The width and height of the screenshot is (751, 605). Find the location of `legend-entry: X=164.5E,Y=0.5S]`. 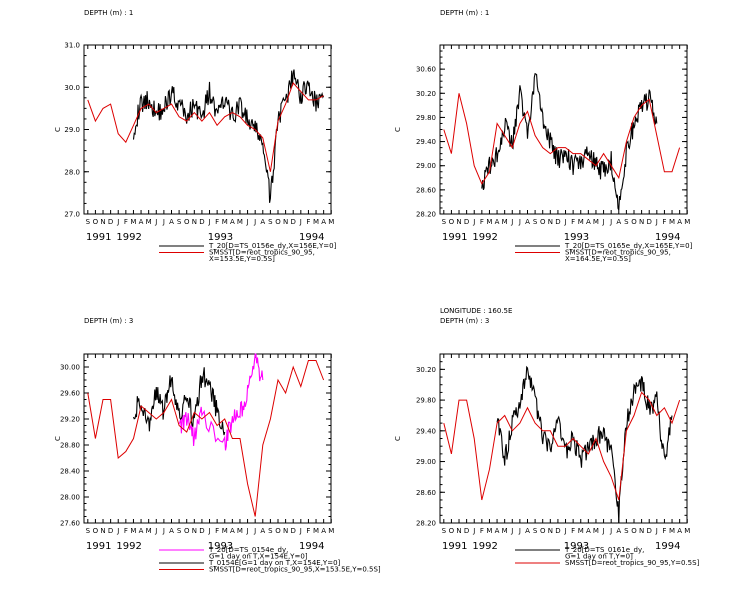

legend-entry: X=164.5E,Y=0.5S] is located at coordinates (598, 259).